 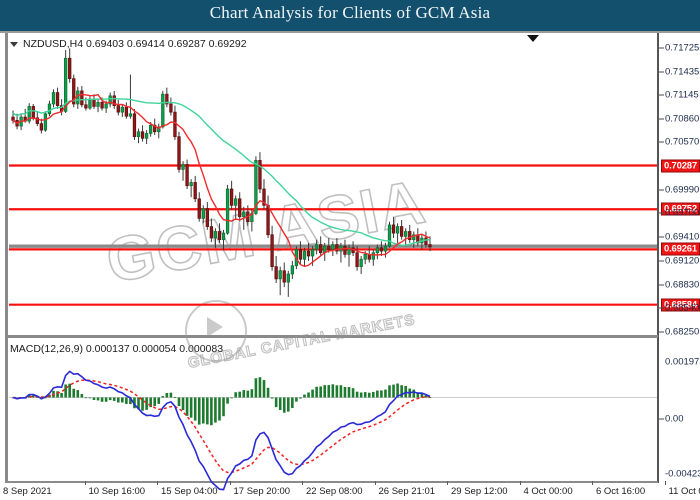 I want to click on indicator-info-bar: MACD(12,26,9) 0.000137 0.000054 0.000083, so click(x=116, y=349).